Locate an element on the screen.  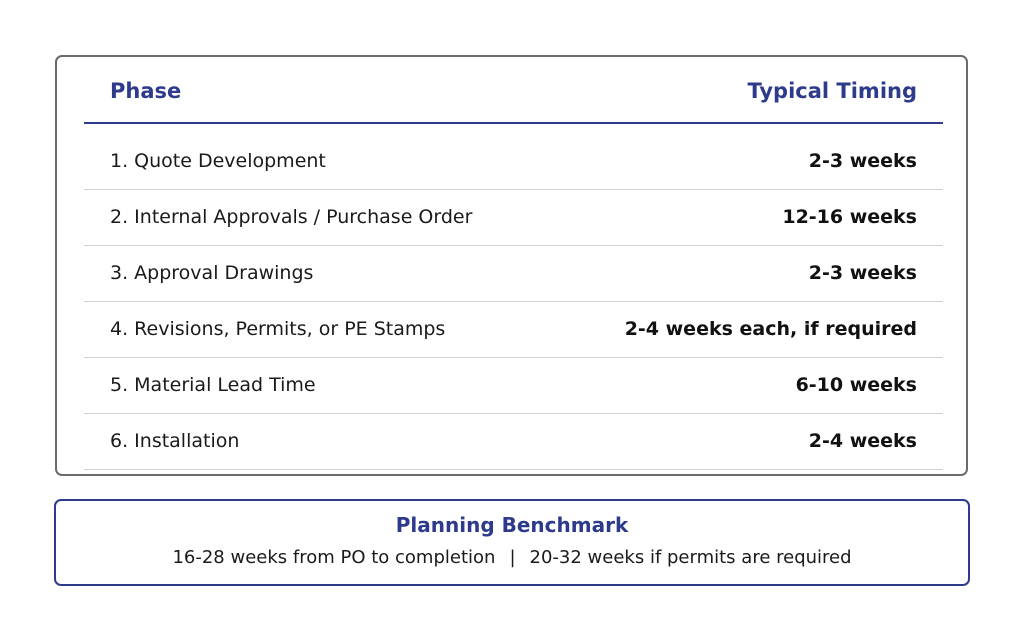
timing-cell: 2-4 weeks each, if required is located at coordinates (770, 329).